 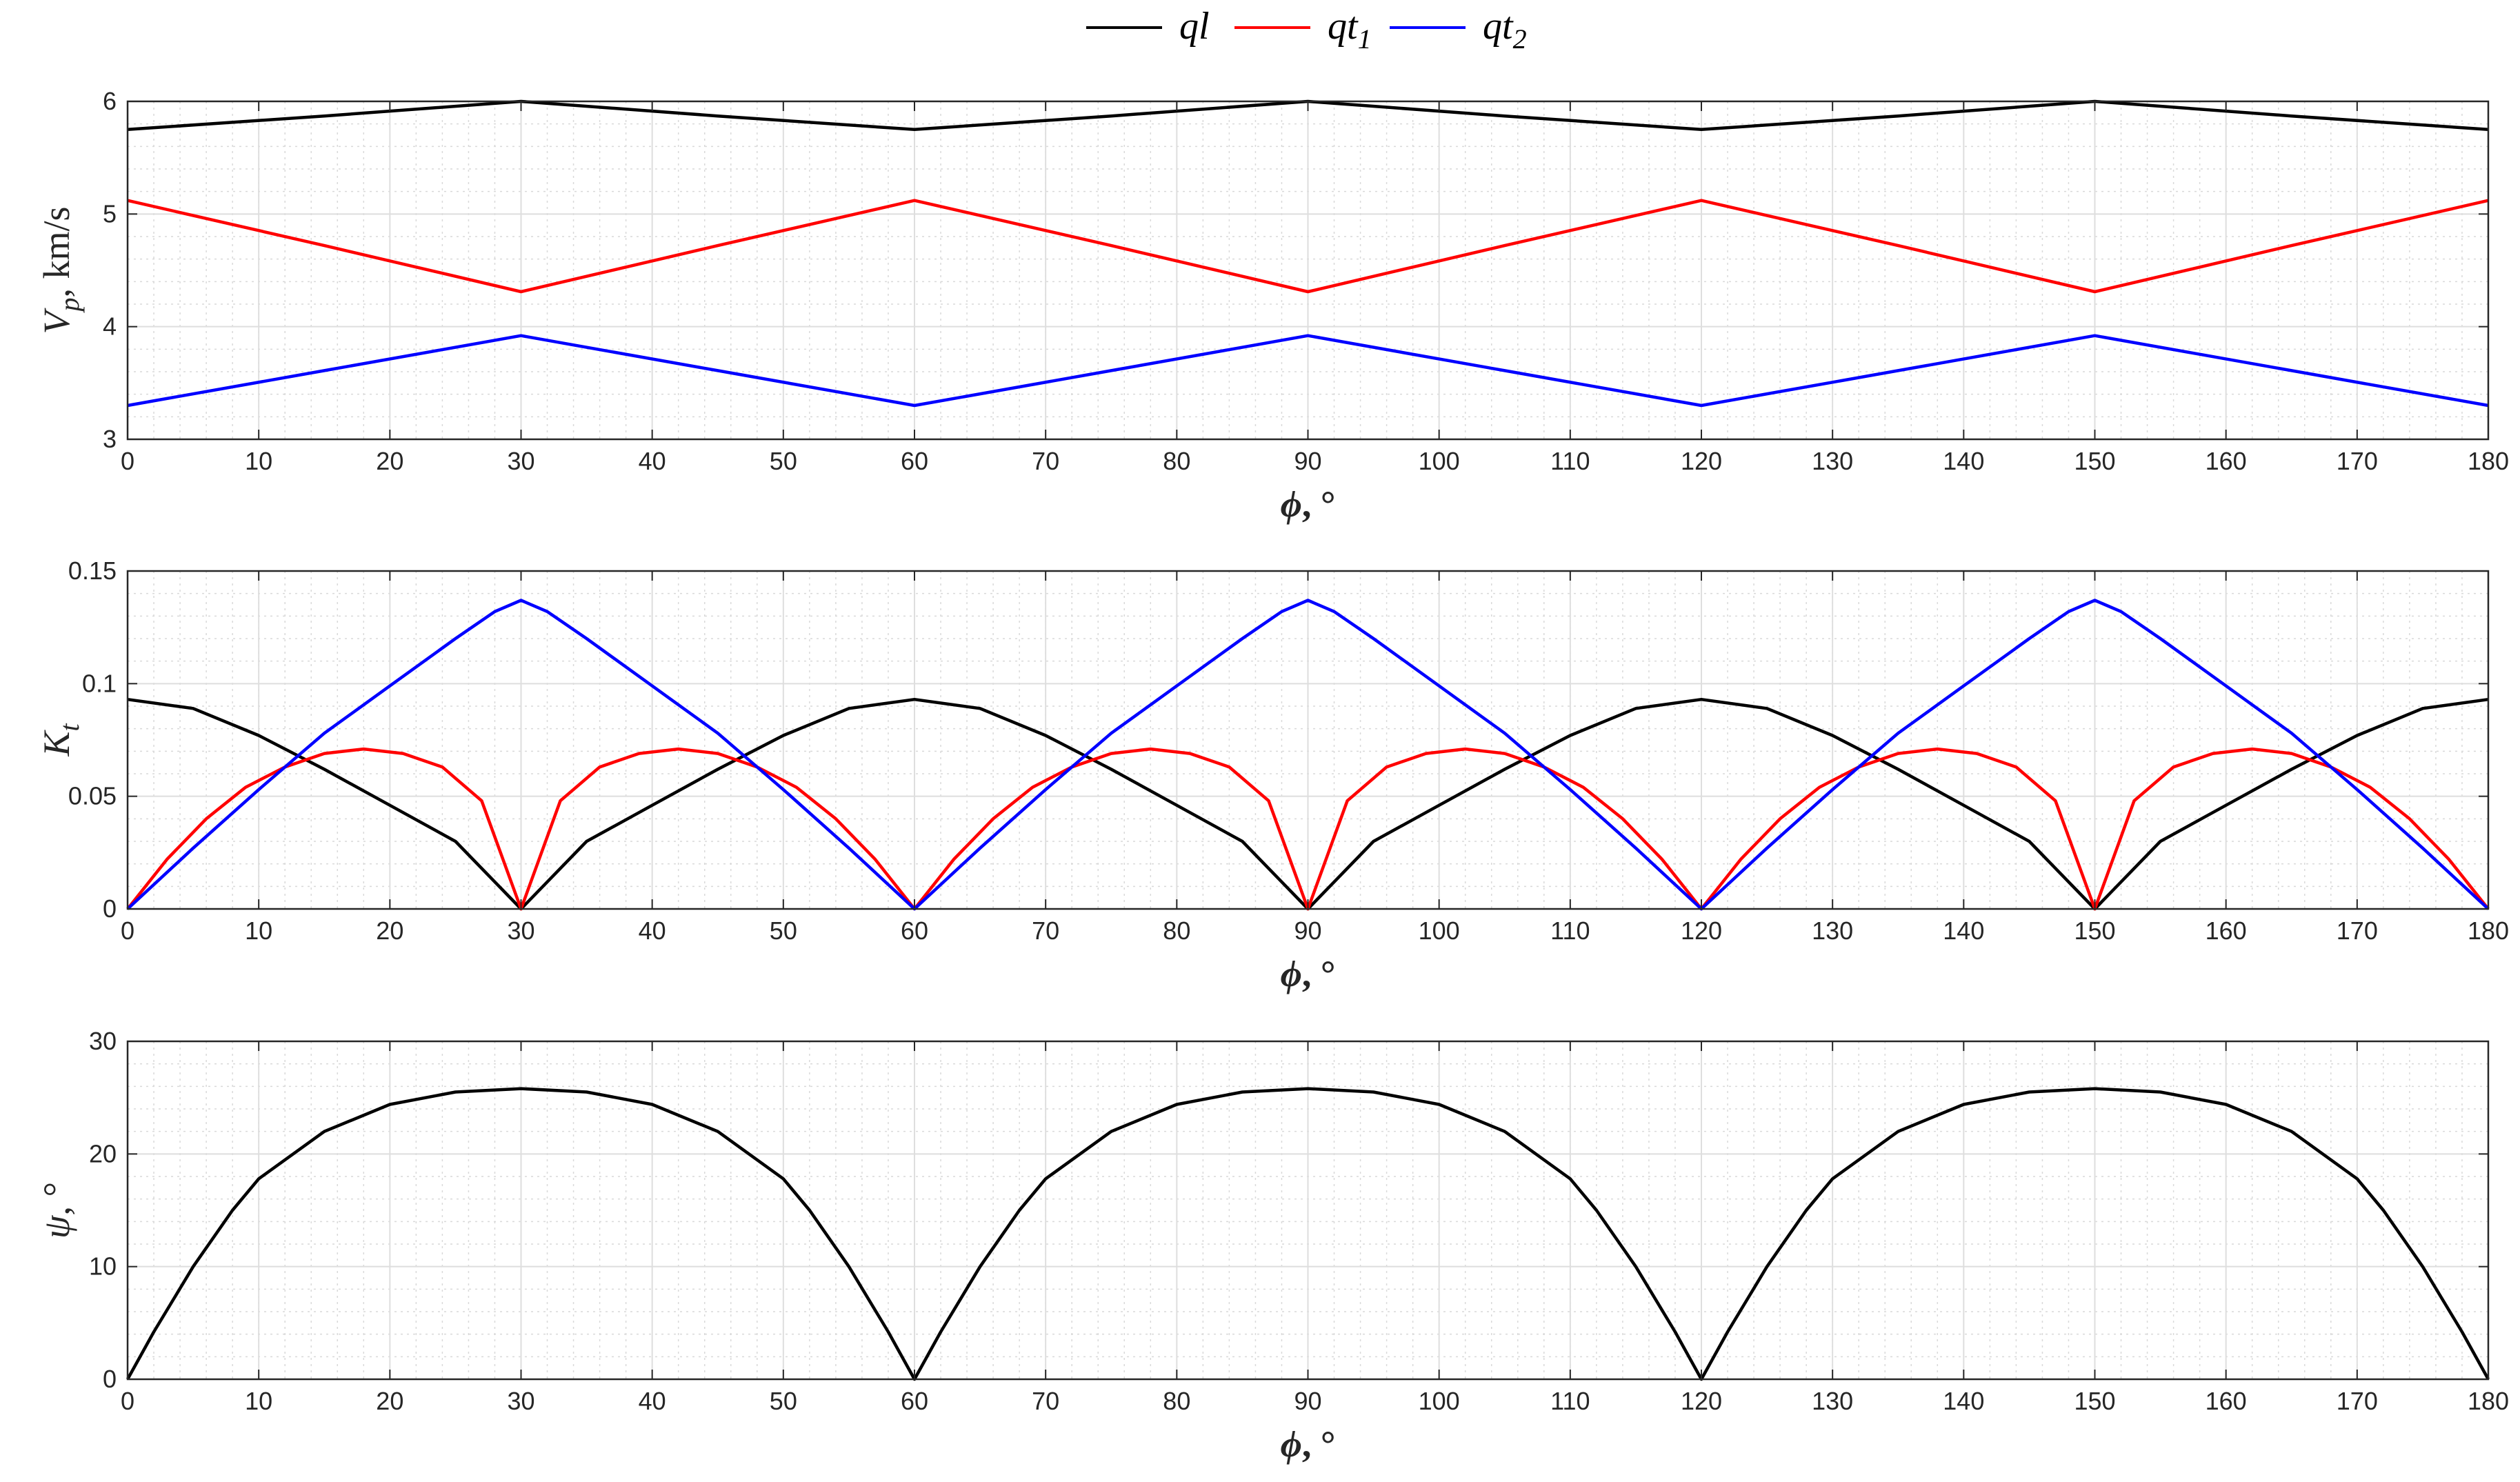 I want to click on y-axis-label: Vp, km/s, so click(x=60, y=270).